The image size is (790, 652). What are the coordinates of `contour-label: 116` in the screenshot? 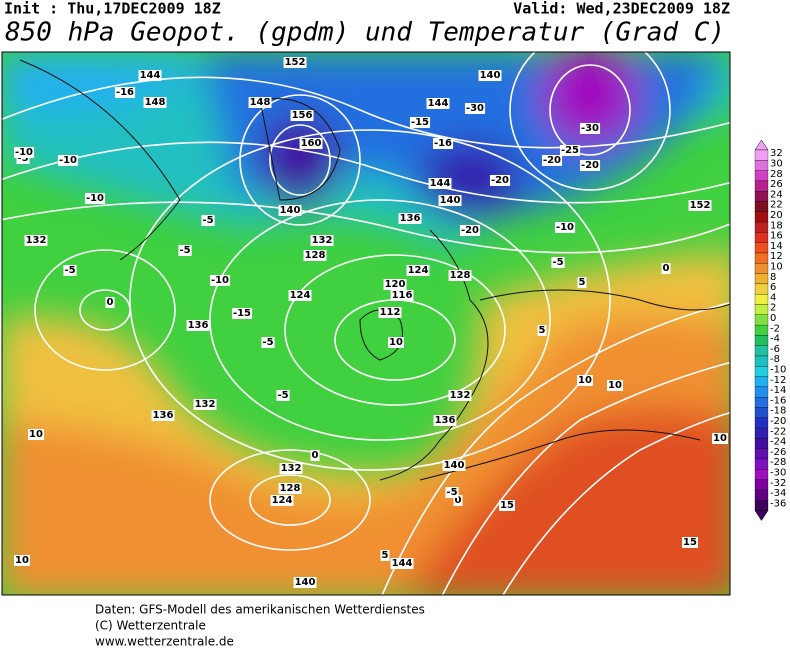 It's located at (402, 295).